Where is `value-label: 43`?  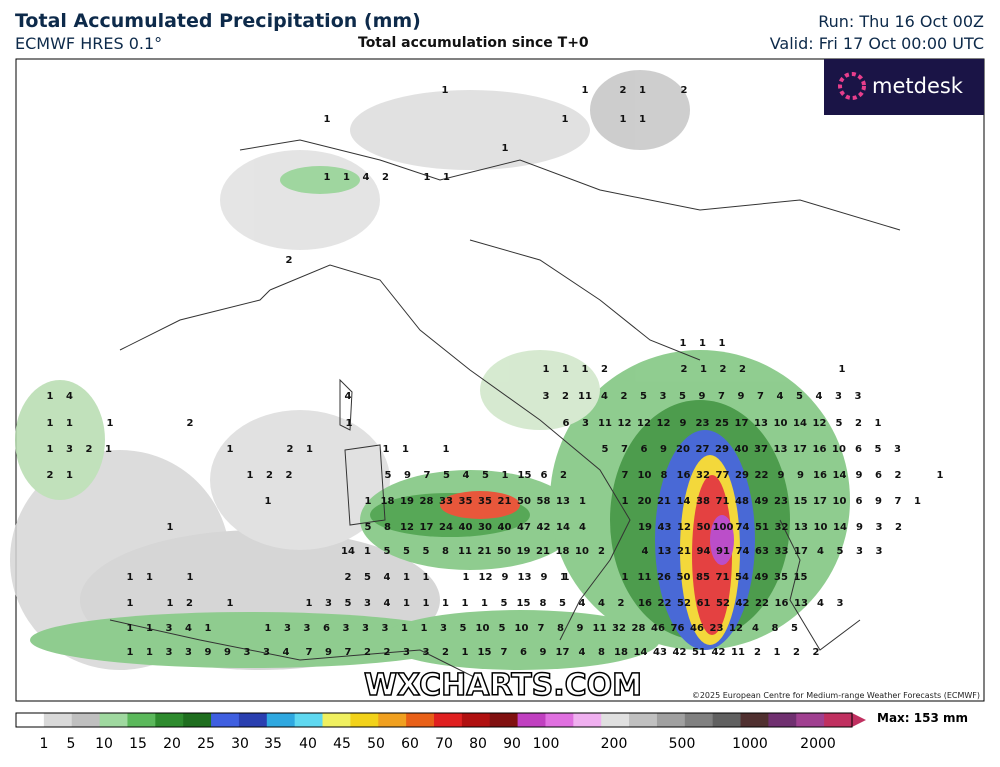
value-label: 43 is located at coordinates (665, 527).